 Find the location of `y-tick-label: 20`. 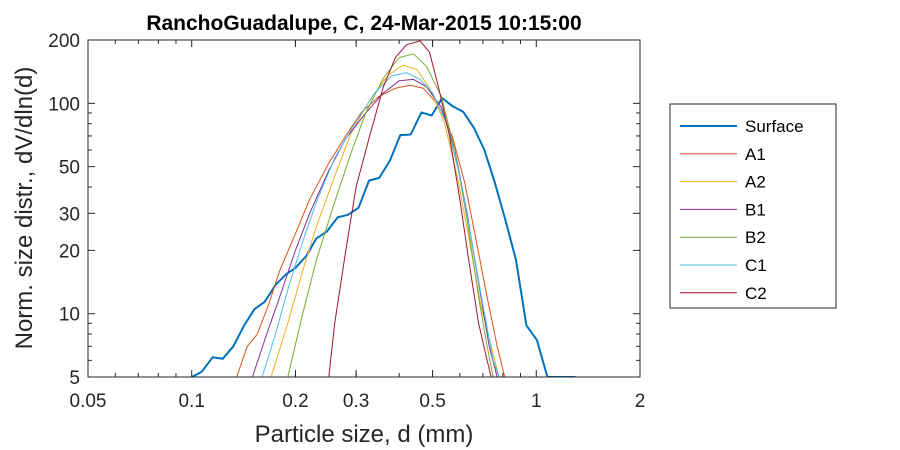

y-tick-label: 20 is located at coordinates (69, 251).